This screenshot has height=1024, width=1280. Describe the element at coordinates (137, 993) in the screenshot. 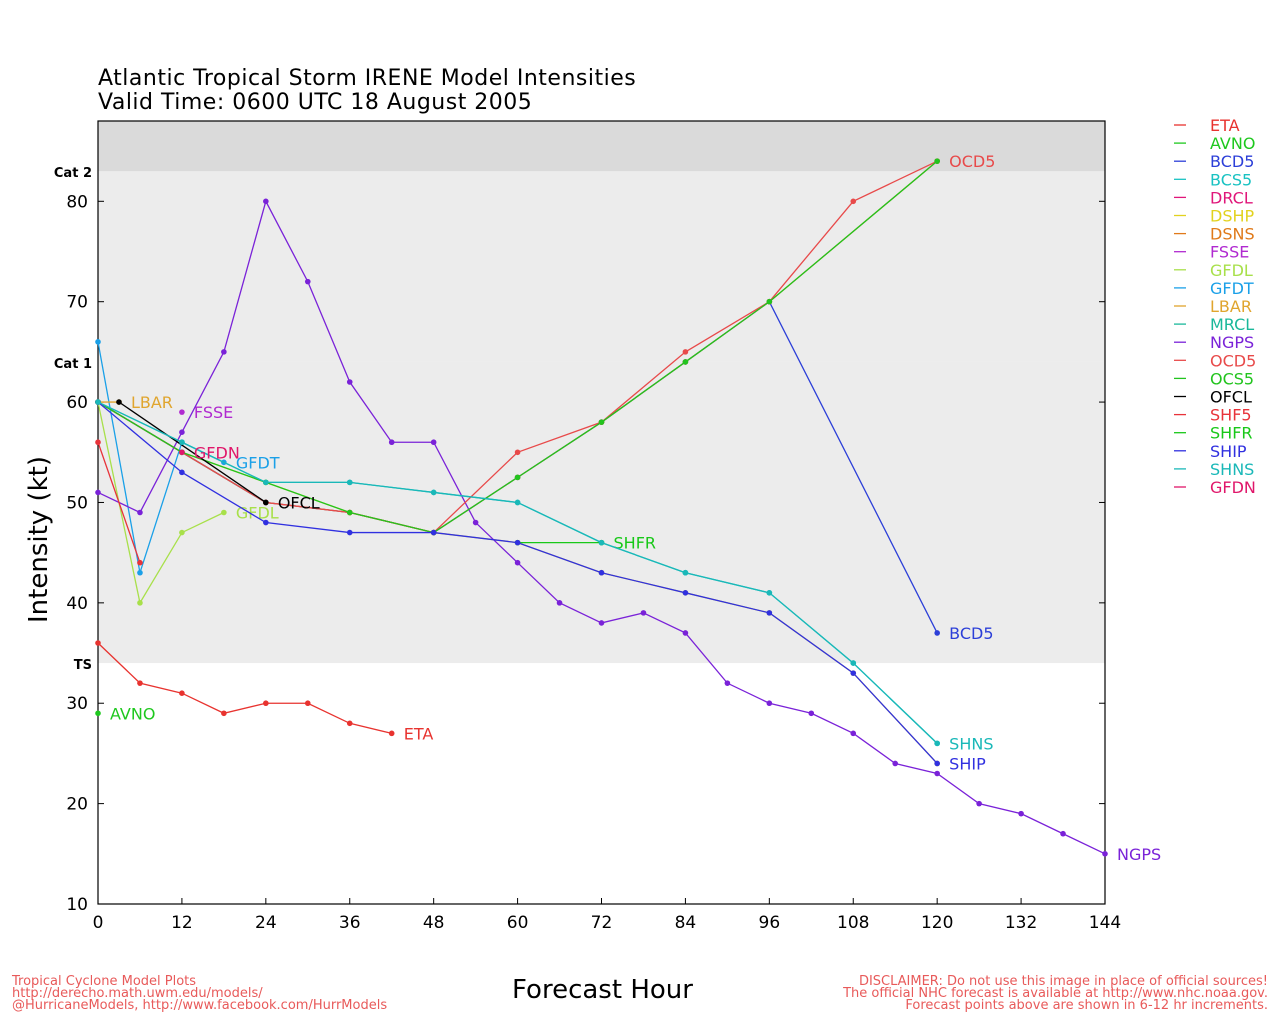

I see `footer-credit-line: http://derecho.math.uwm.edu/models/` at that location.